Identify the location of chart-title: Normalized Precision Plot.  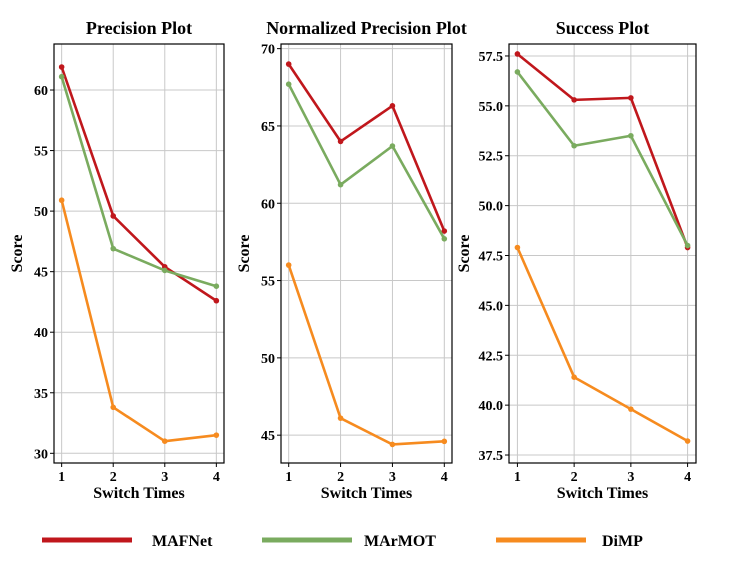
(366, 28).